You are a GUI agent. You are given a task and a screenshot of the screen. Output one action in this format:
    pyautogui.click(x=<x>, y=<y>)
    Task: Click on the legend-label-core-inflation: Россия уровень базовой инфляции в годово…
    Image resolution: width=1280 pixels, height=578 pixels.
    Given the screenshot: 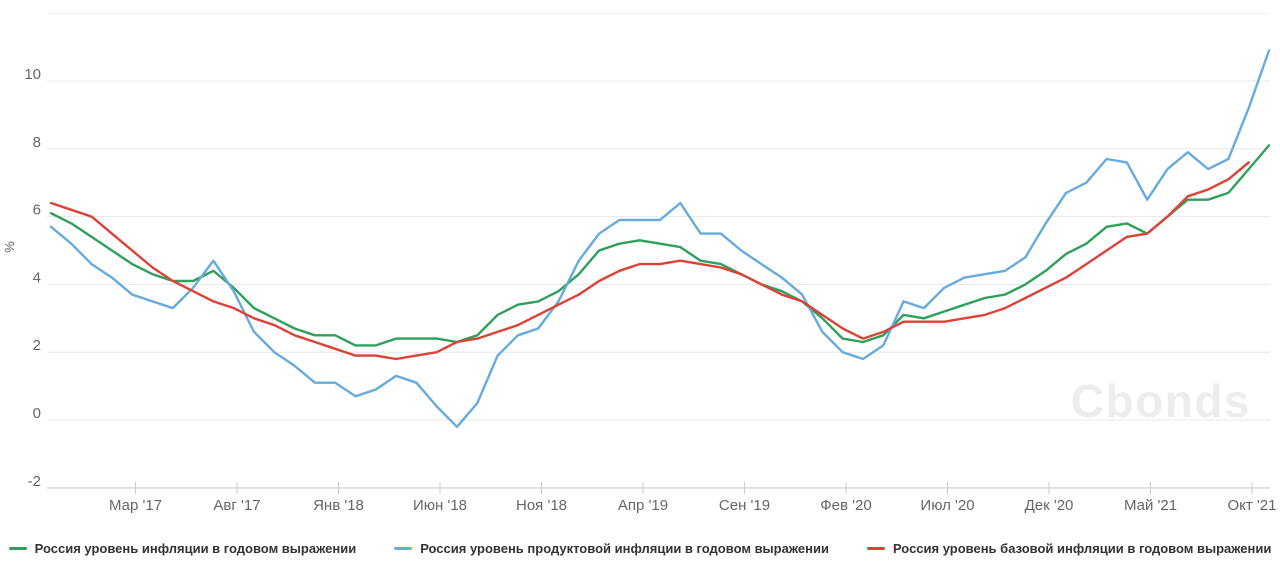 What is the action you would take?
    pyautogui.click(x=1082, y=548)
    